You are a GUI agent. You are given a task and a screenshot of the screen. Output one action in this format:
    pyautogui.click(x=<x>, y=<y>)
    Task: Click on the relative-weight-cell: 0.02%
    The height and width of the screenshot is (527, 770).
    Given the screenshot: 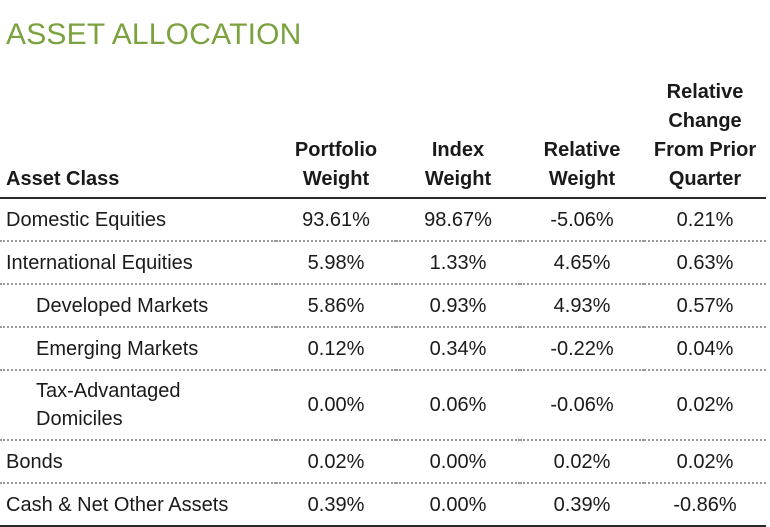 What is the action you would take?
    pyautogui.click(x=582, y=462)
    